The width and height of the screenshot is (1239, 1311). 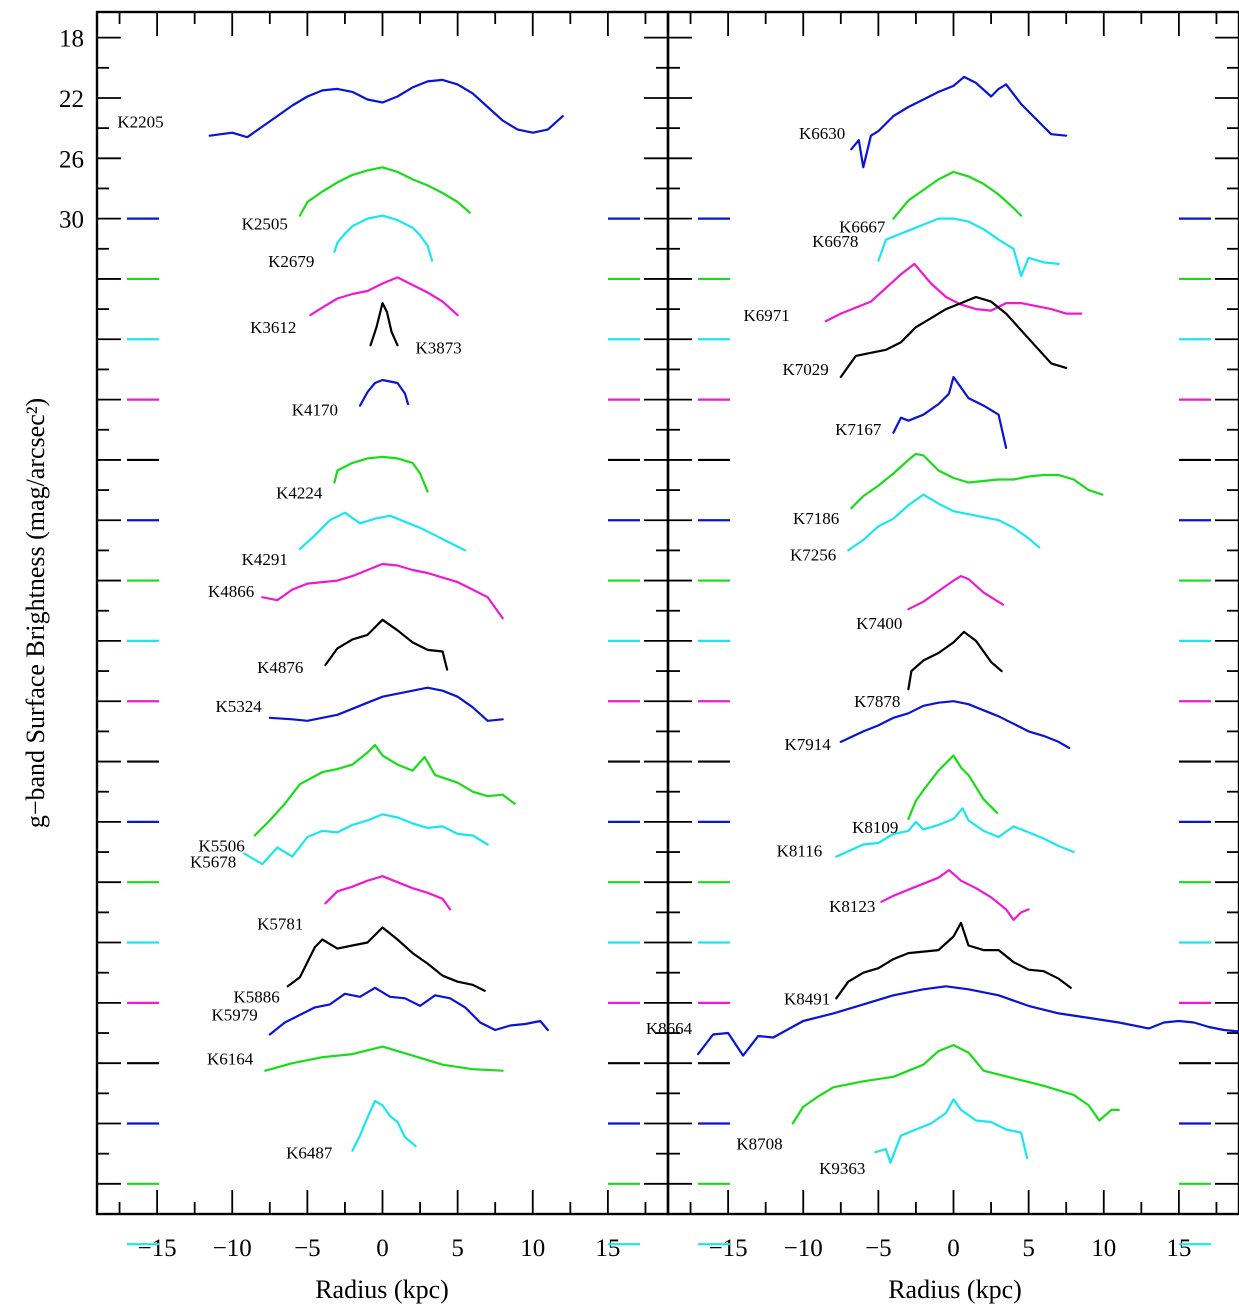 I want to click on series-line-K6971, so click(x=953, y=292).